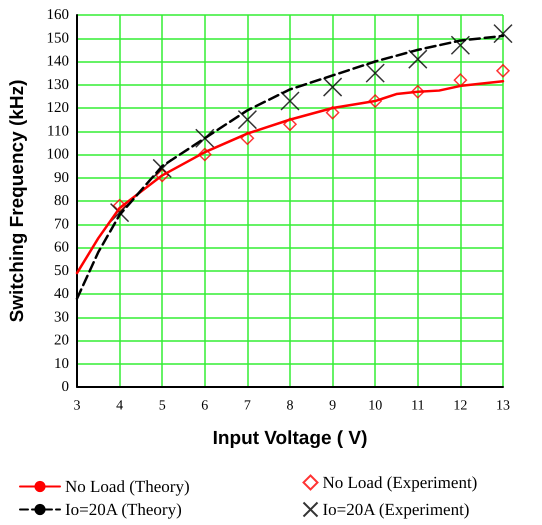 This screenshot has height=525, width=542. What do you see at coordinates (127, 486) in the screenshot?
I see `legend-label: No Load (Theory)` at bounding box center [127, 486].